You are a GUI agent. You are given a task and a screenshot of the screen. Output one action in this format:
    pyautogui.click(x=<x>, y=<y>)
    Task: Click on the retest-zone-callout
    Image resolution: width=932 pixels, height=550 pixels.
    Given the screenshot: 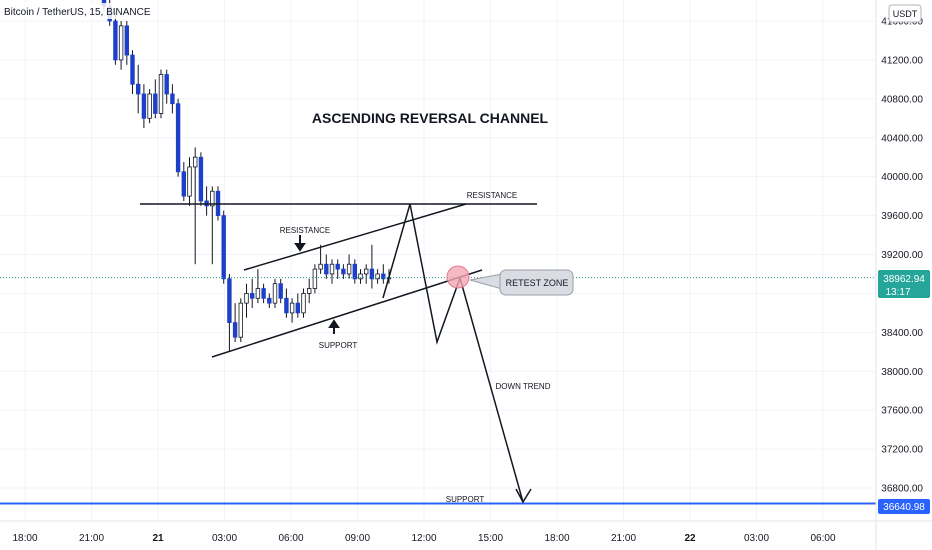 What is the action you would take?
    pyautogui.click(x=536, y=282)
    